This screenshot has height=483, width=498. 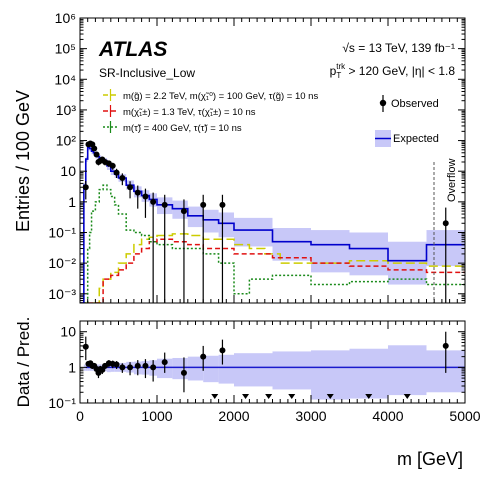 What do you see at coordinates (68, 332) in the screenshot?
I see `bottom-y-tick-label: 10` at bounding box center [68, 332].